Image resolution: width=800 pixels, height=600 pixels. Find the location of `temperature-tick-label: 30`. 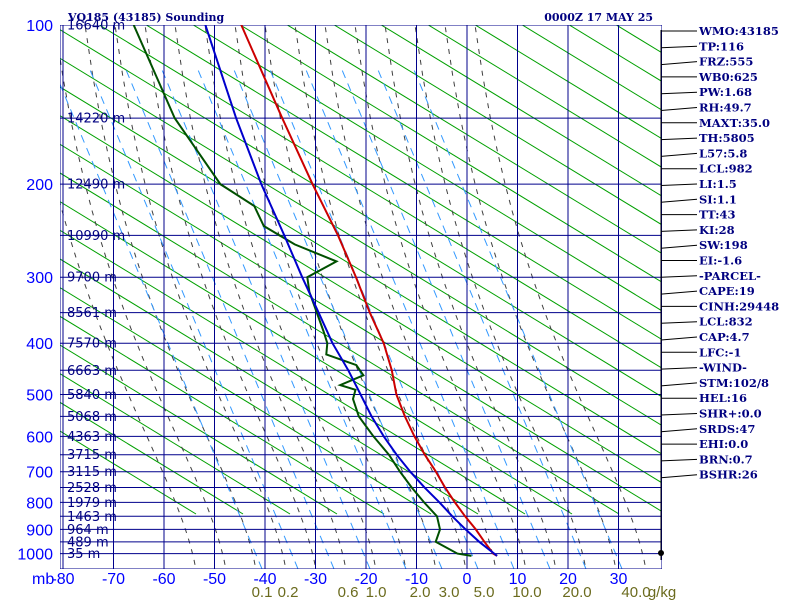

temperature-tick-label: 30 is located at coordinates (619, 579).